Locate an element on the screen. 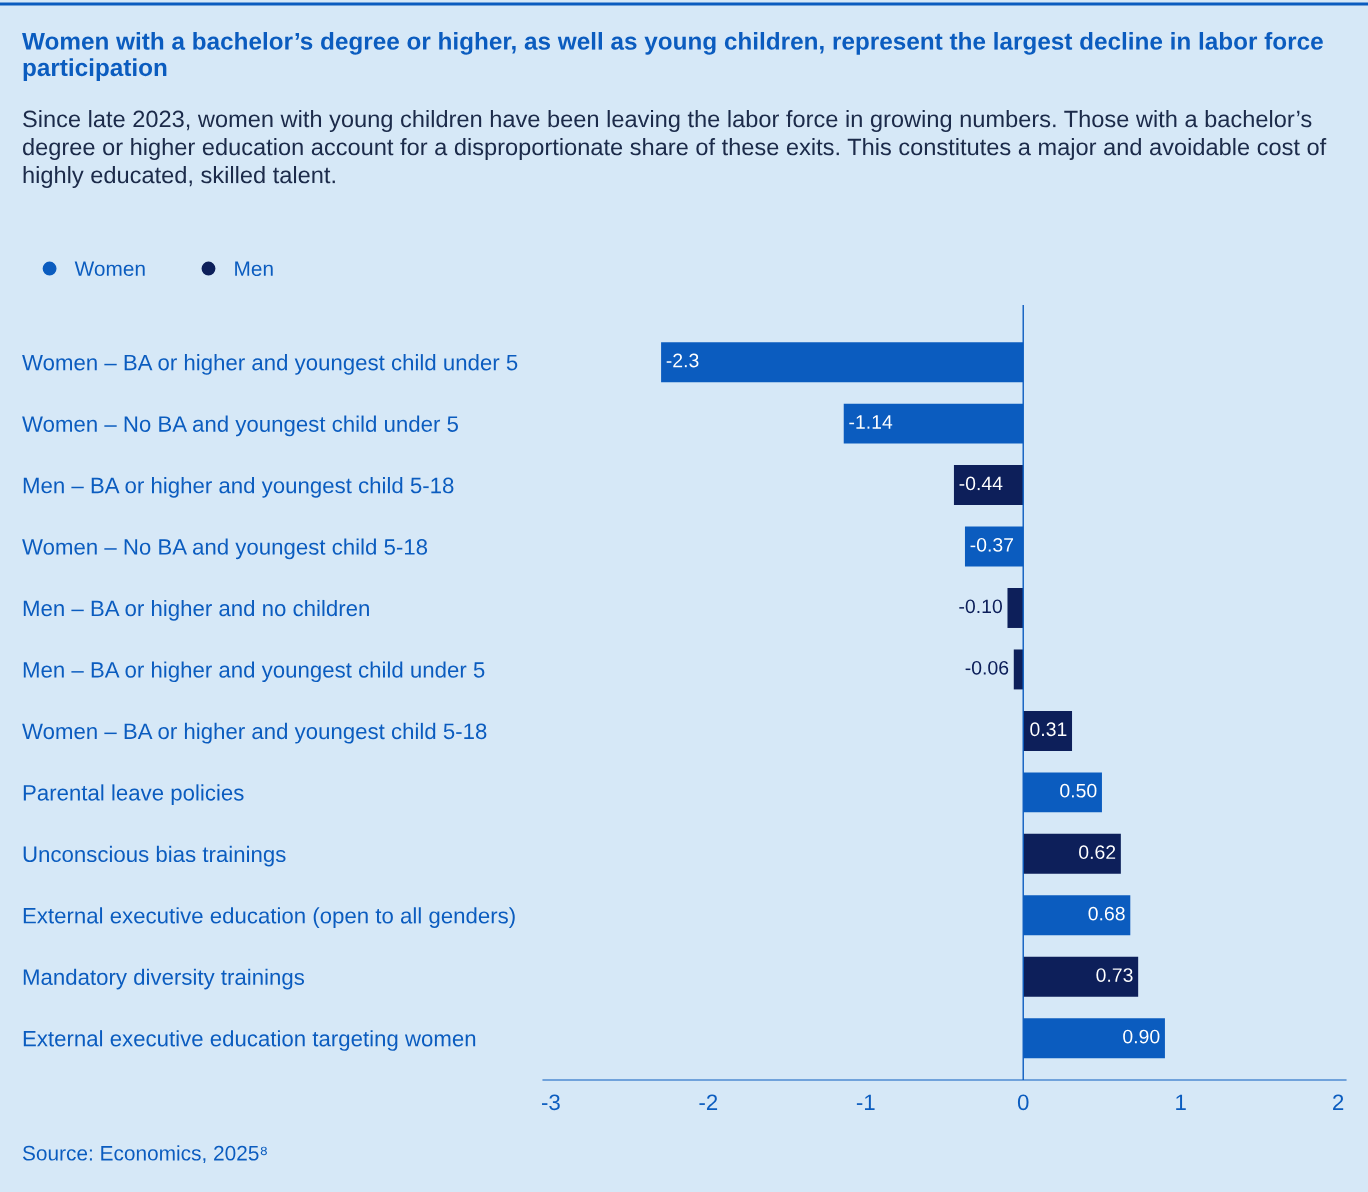  data-label: 0.62 is located at coordinates (1097, 852).